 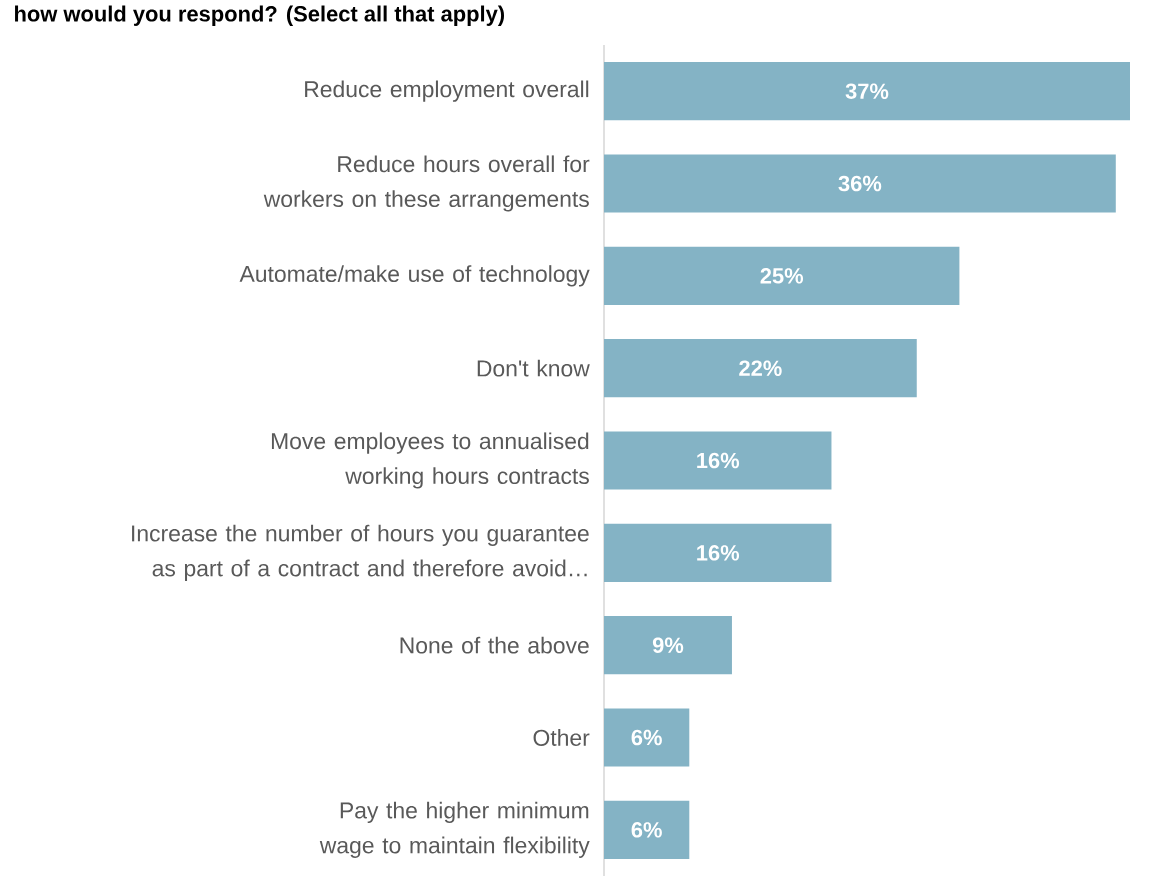 I want to click on y-tick-label: None of the above, so click(x=494, y=645).